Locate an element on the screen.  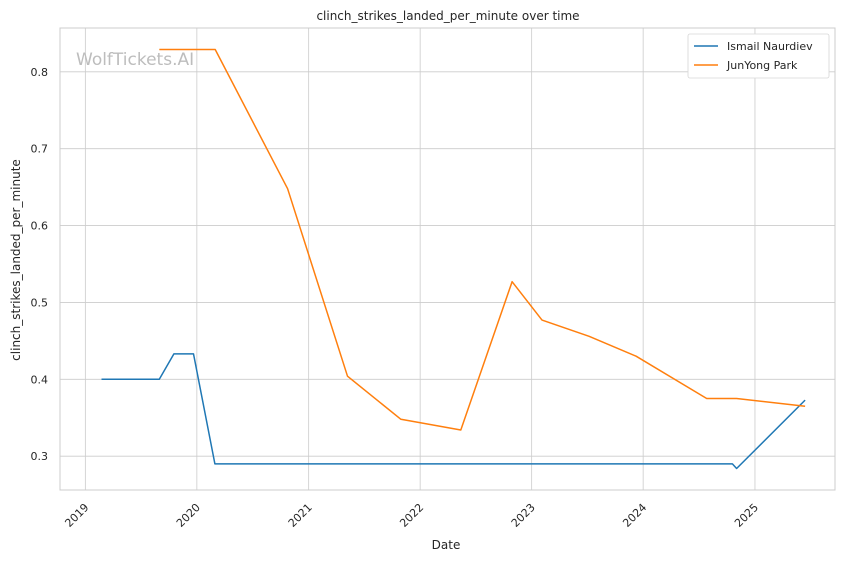
y-axis-title: clinch_strikes_landed_per_minute is located at coordinates (16, 260).